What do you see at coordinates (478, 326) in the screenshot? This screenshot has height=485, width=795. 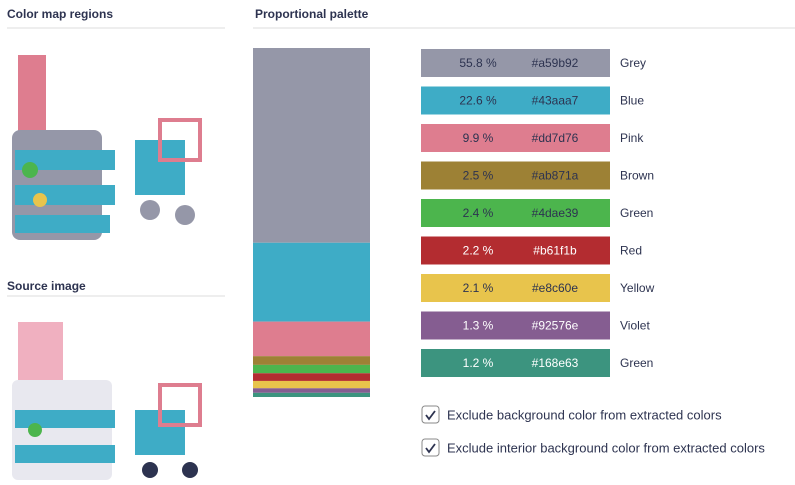 I see `percent-label: 1.3 %` at bounding box center [478, 326].